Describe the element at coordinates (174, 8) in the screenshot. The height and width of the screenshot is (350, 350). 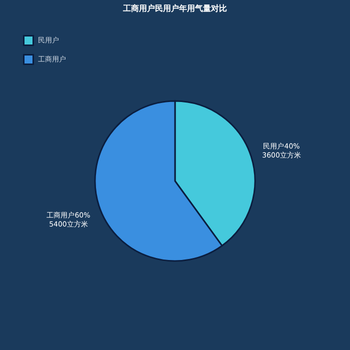
I see `chart-title: 工商用户民用户年用气量对比` at that location.